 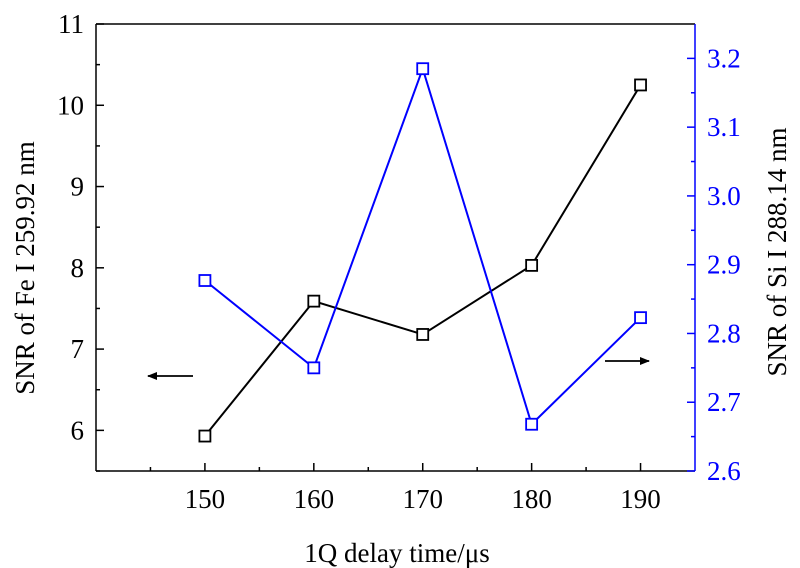 What do you see at coordinates (78, 268) in the screenshot?
I see `left-y-tick-label: 8` at bounding box center [78, 268].